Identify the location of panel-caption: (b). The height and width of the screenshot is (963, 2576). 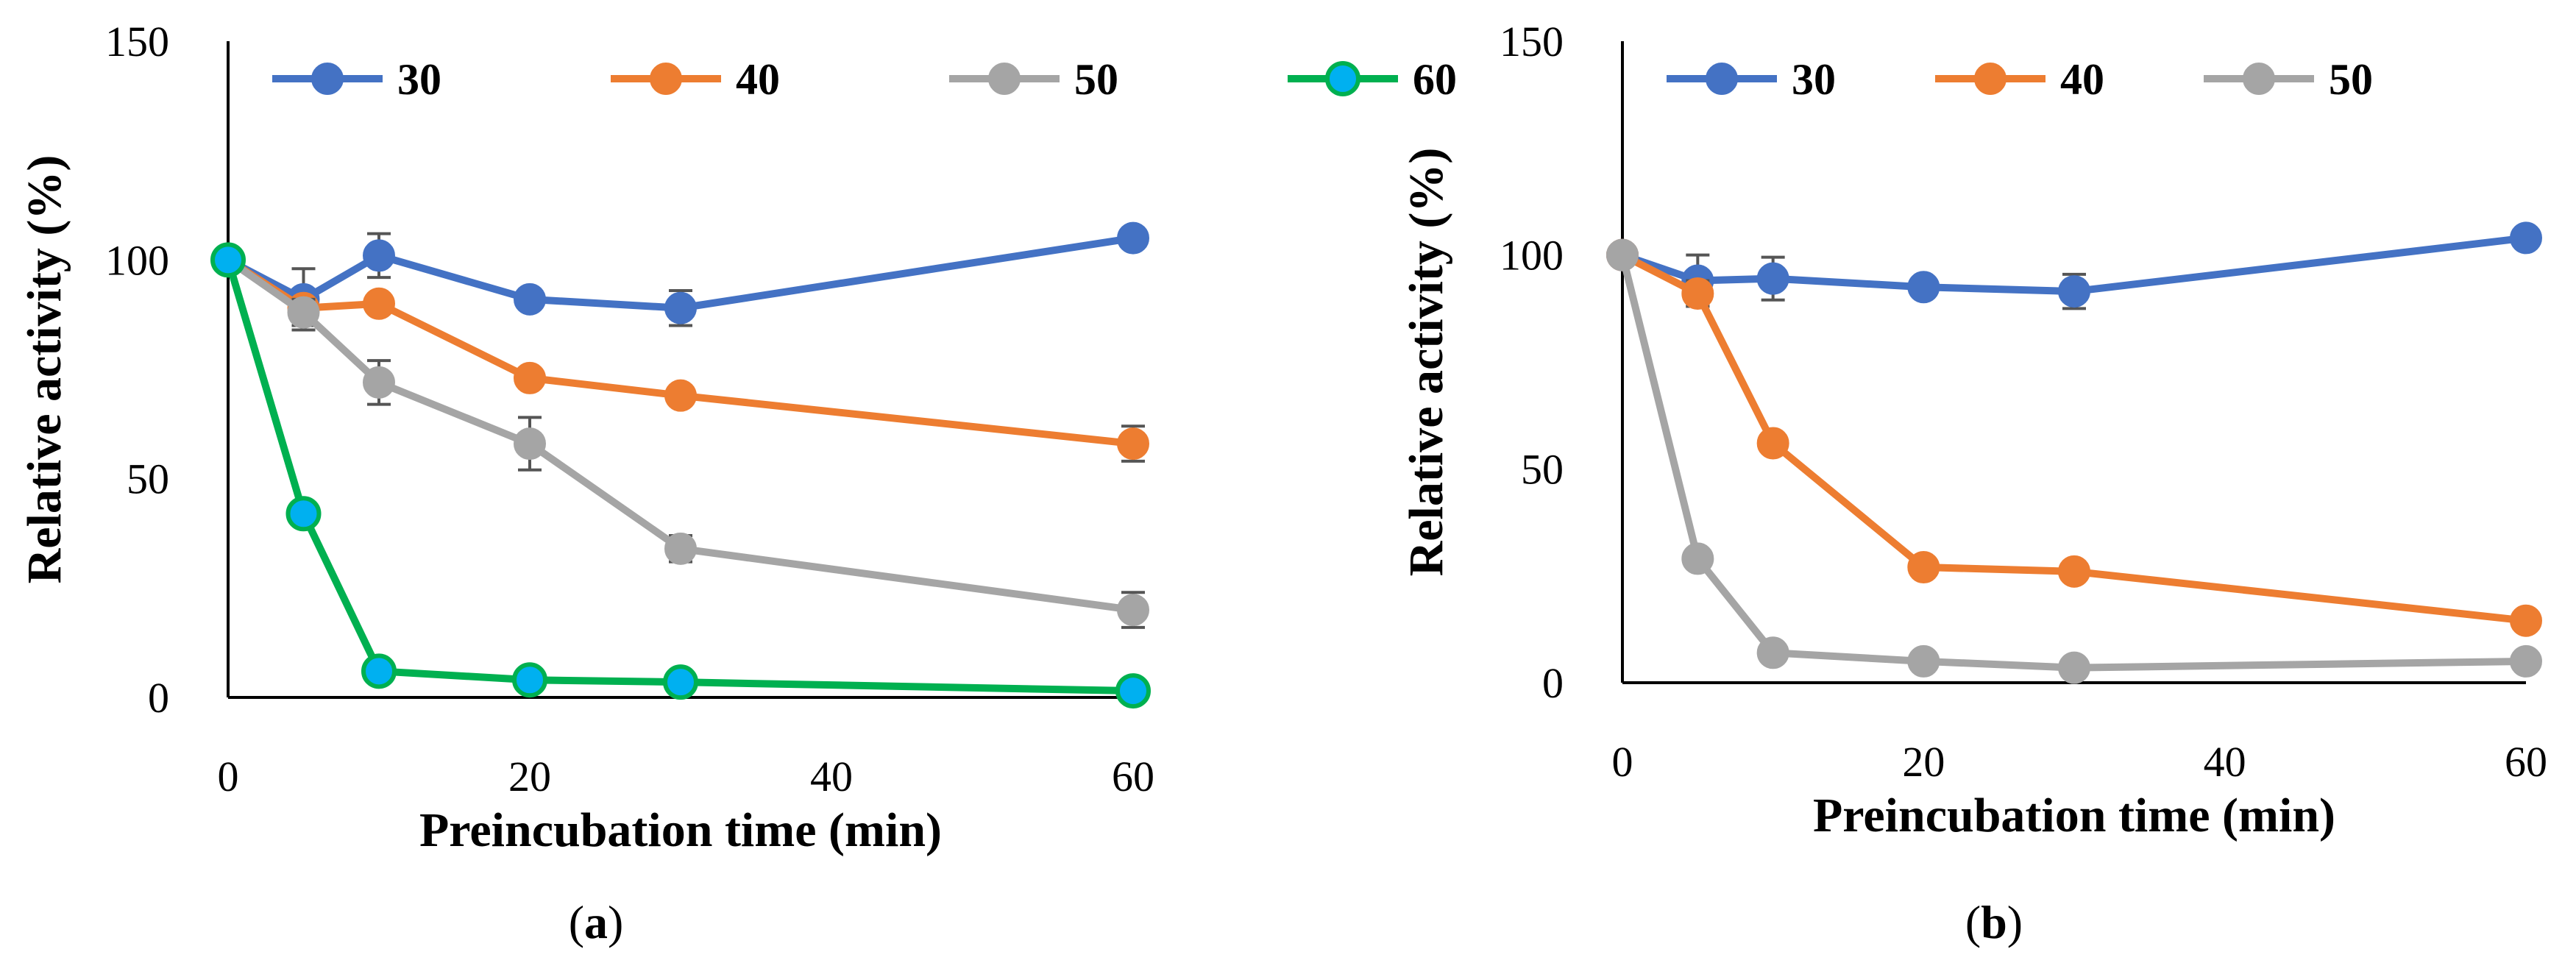
(1994, 922).